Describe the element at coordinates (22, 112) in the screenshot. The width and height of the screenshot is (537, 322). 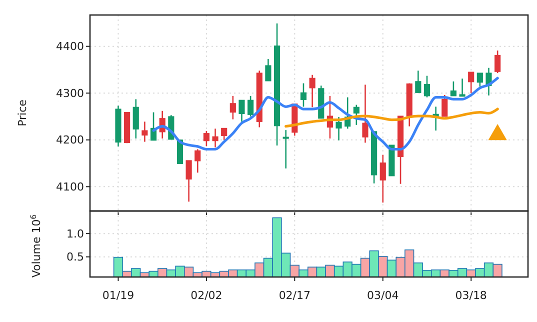
I see `y-axis-title: Price` at that location.